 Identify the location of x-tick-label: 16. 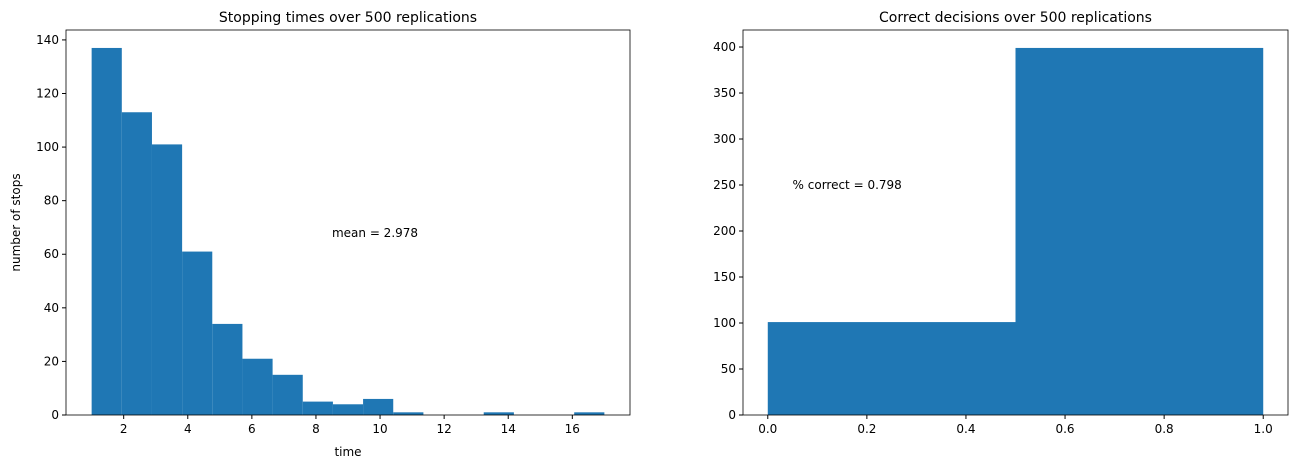
(572, 429).